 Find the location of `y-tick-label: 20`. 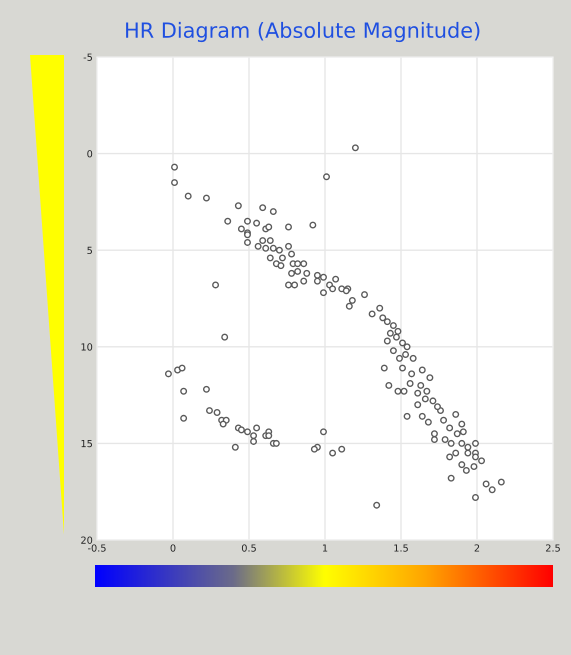

y-tick-label: 20 is located at coordinates (86, 540).